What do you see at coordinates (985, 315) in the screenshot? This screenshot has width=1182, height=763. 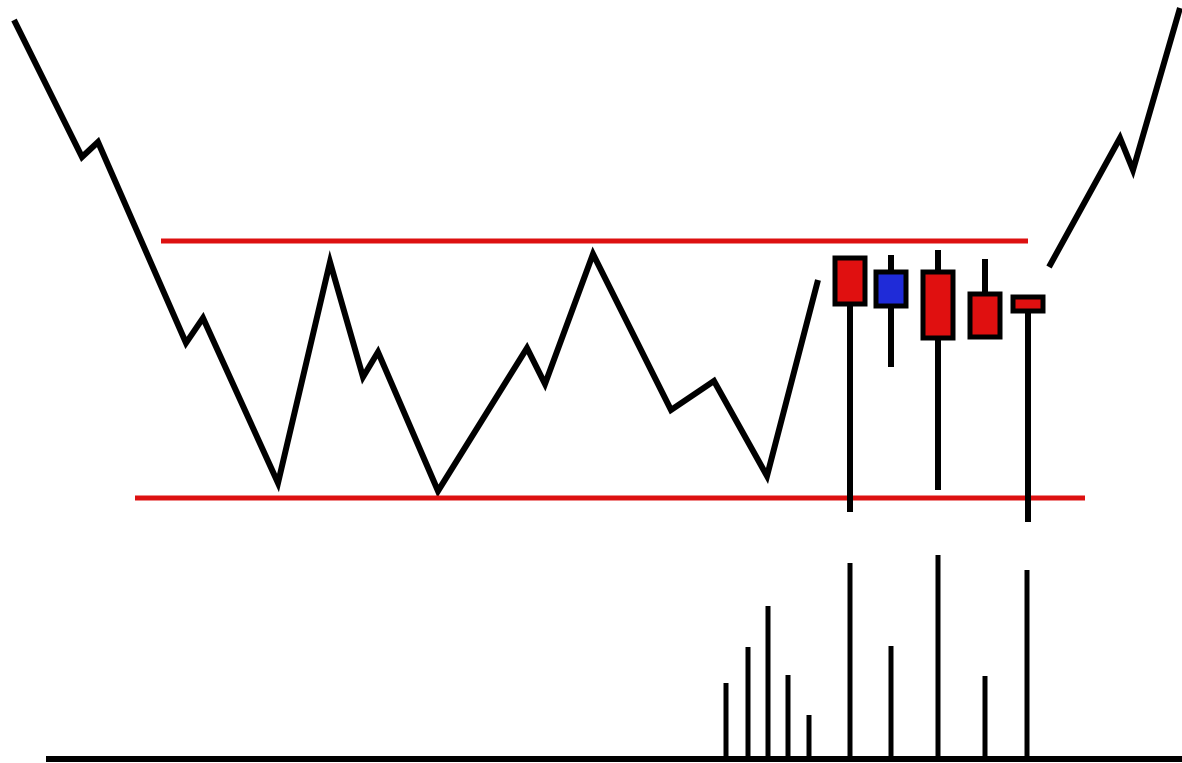 I see `candle-4-body` at bounding box center [985, 315].